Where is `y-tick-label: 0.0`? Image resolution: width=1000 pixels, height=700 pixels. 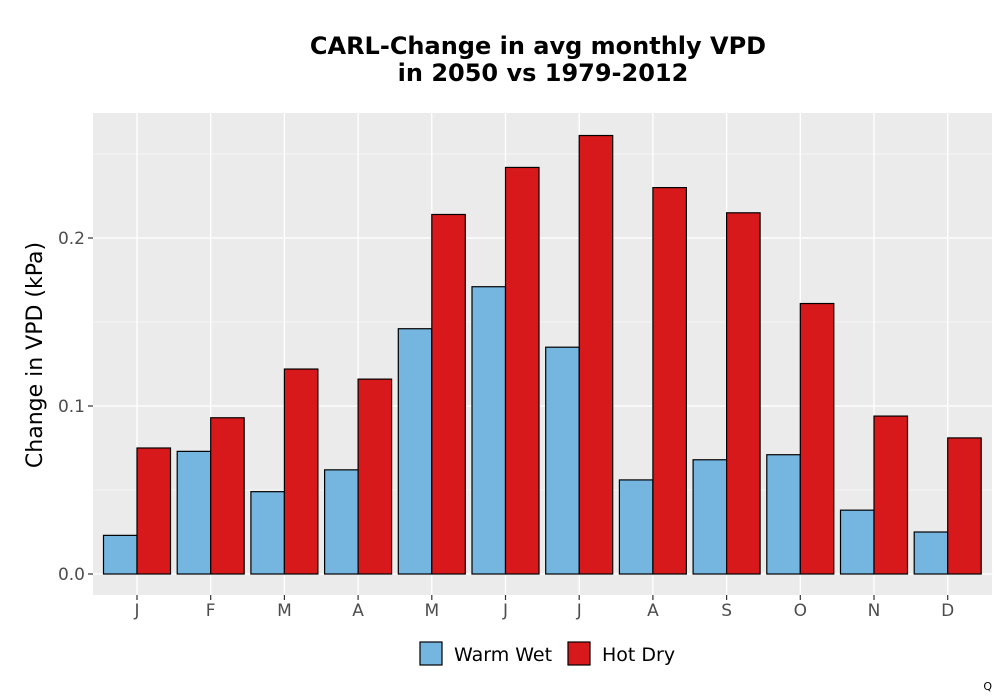 y-tick-label: 0.0 is located at coordinates (71, 575).